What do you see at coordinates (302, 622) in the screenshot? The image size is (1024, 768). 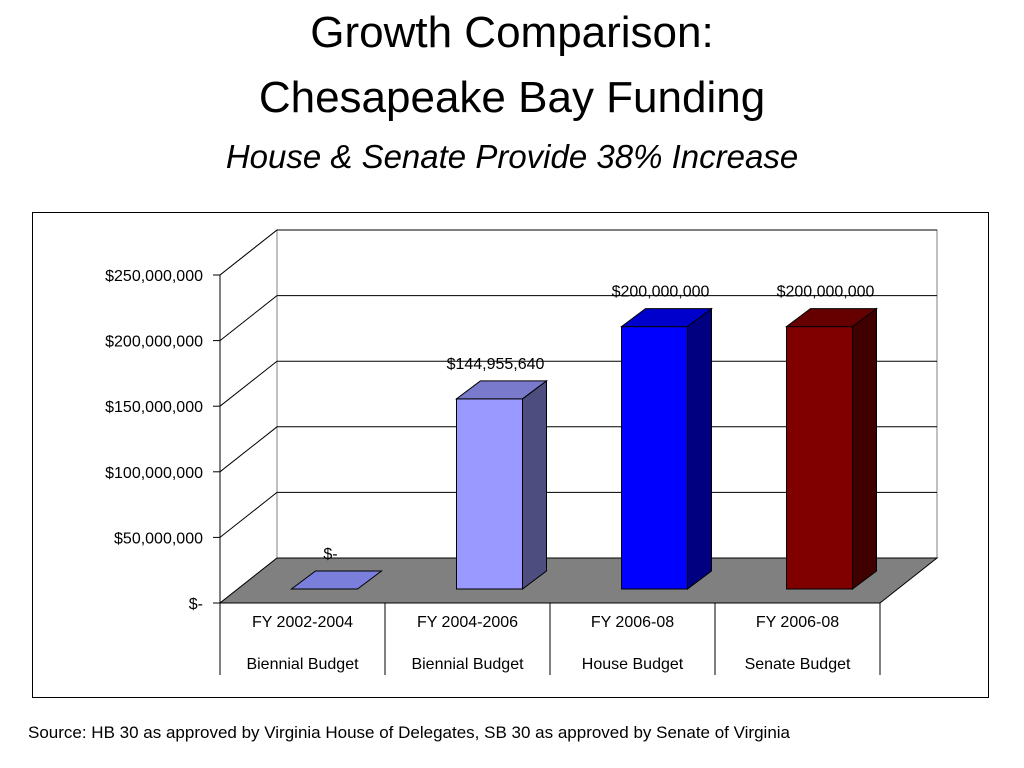 I see `x-tick-label: FY 2002-2004` at bounding box center [302, 622].